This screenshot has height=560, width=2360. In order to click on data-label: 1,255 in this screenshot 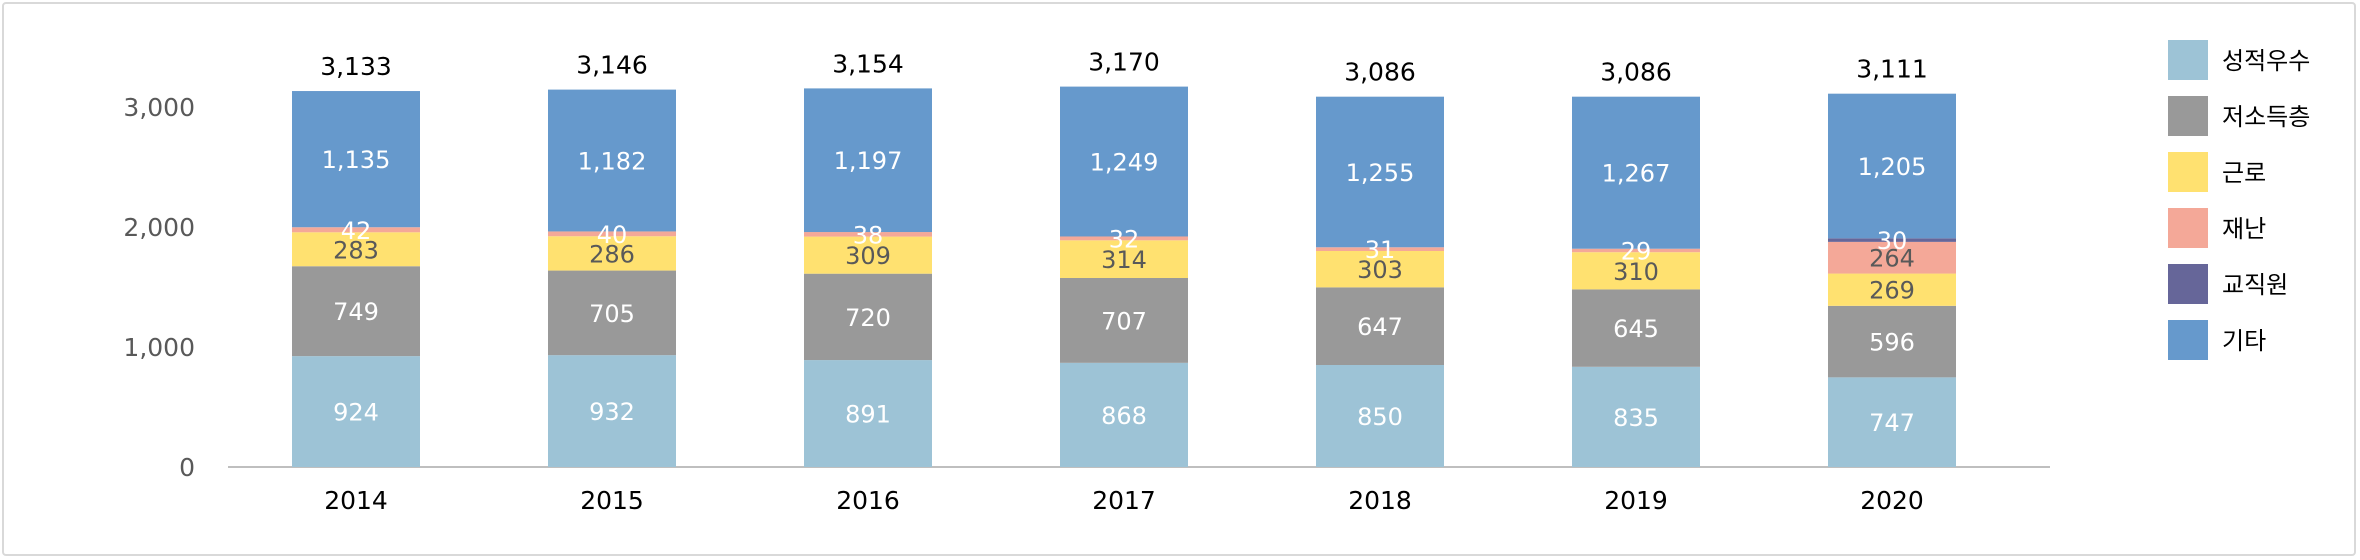, I will do `click(1380, 173)`.